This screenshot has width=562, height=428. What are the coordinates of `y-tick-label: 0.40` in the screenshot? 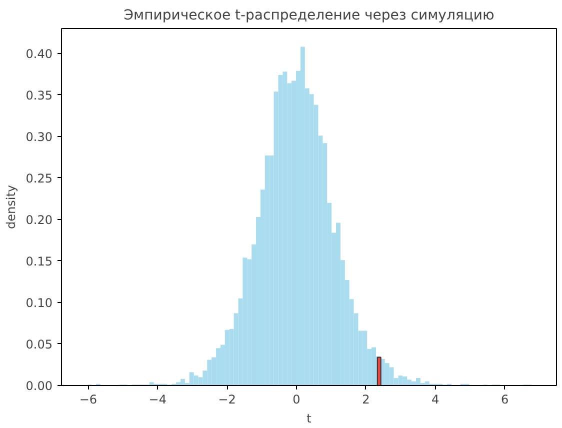 It's located at (39, 53).